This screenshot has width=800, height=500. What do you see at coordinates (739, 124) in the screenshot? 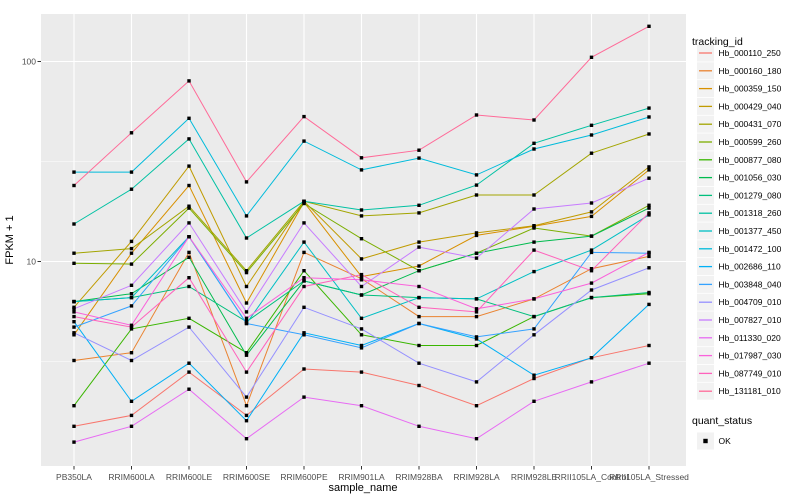
I see `legend-item-Hb_000431_070: Hb_000431_070` at bounding box center [739, 124].